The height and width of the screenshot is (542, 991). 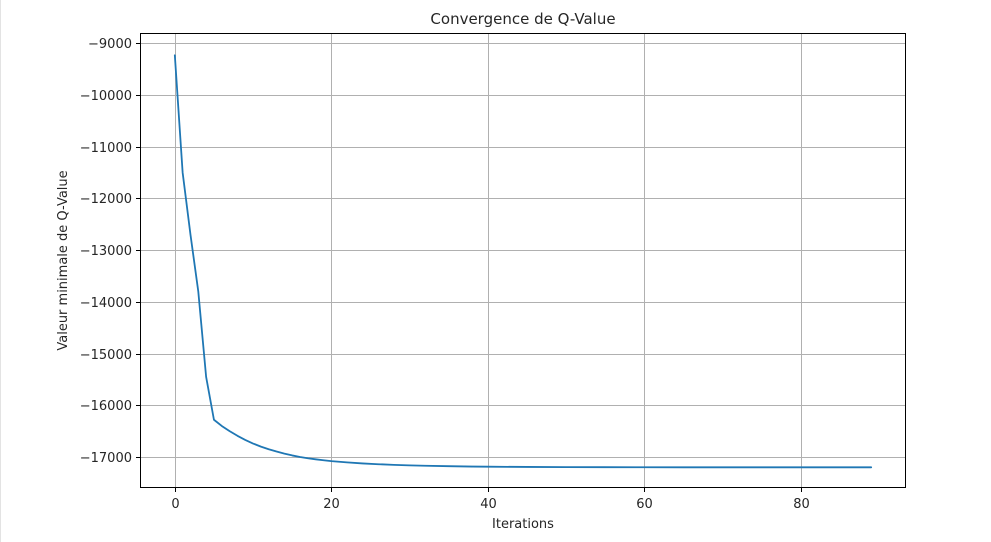 What do you see at coordinates (106, 458) in the screenshot?
I see `y-tick-label: −17000` at bounding box center [106, 458].